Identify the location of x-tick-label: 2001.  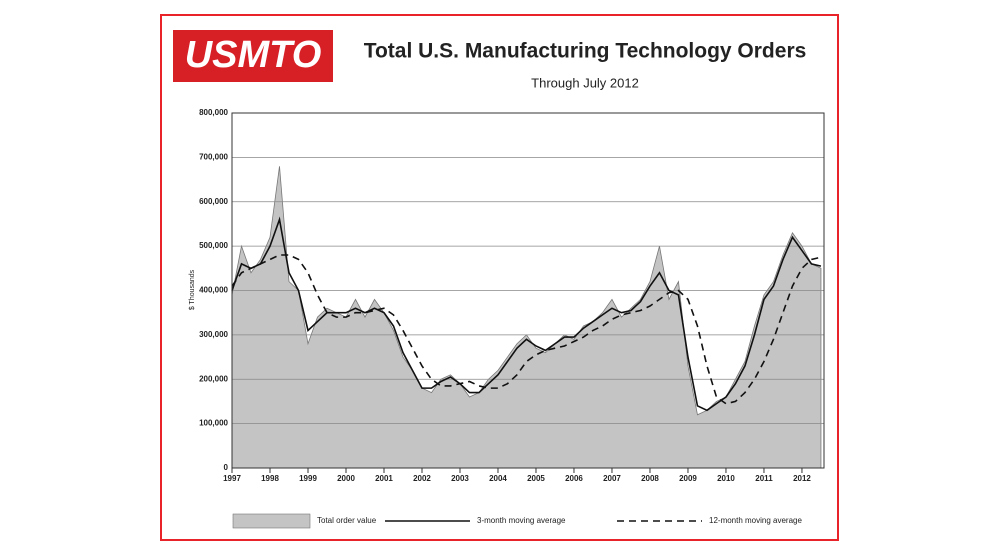
(384, 478).